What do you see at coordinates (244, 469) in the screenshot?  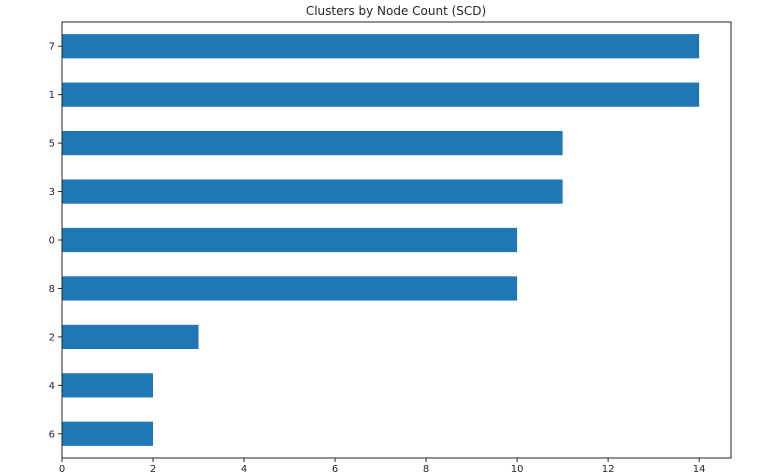 I see `x-tick-label: 4` at bounding box center [244, 469].